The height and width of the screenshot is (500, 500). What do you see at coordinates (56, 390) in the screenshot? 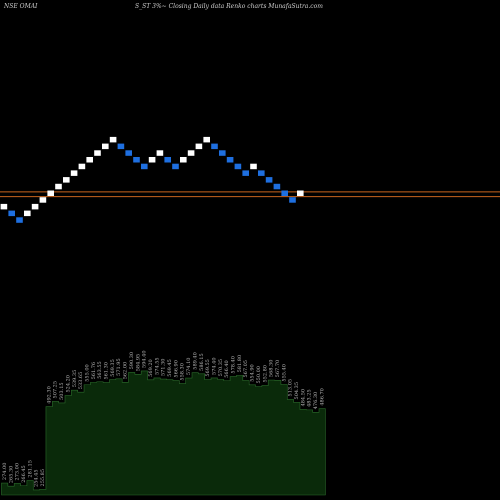
I see `volume-label: 507.25` at bounding box center [56, 390].